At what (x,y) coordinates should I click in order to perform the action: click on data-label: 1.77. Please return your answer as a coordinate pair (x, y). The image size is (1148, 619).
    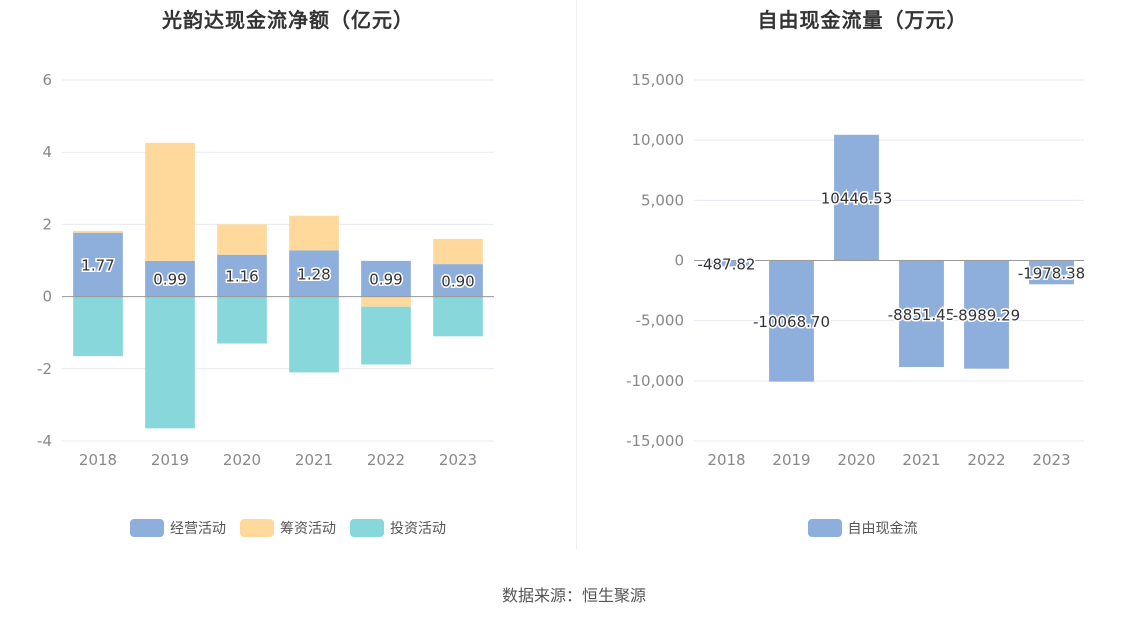
    Looking at the image, I should click on (97, 266).